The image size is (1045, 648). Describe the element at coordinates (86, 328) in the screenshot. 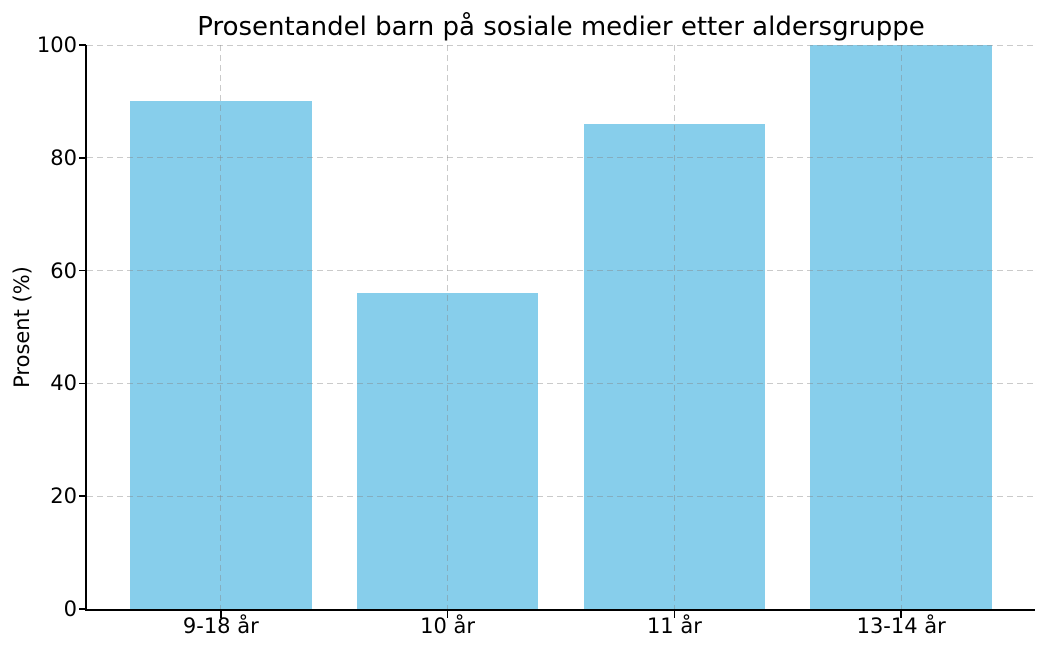

I see `y-axis-spine` at that location.